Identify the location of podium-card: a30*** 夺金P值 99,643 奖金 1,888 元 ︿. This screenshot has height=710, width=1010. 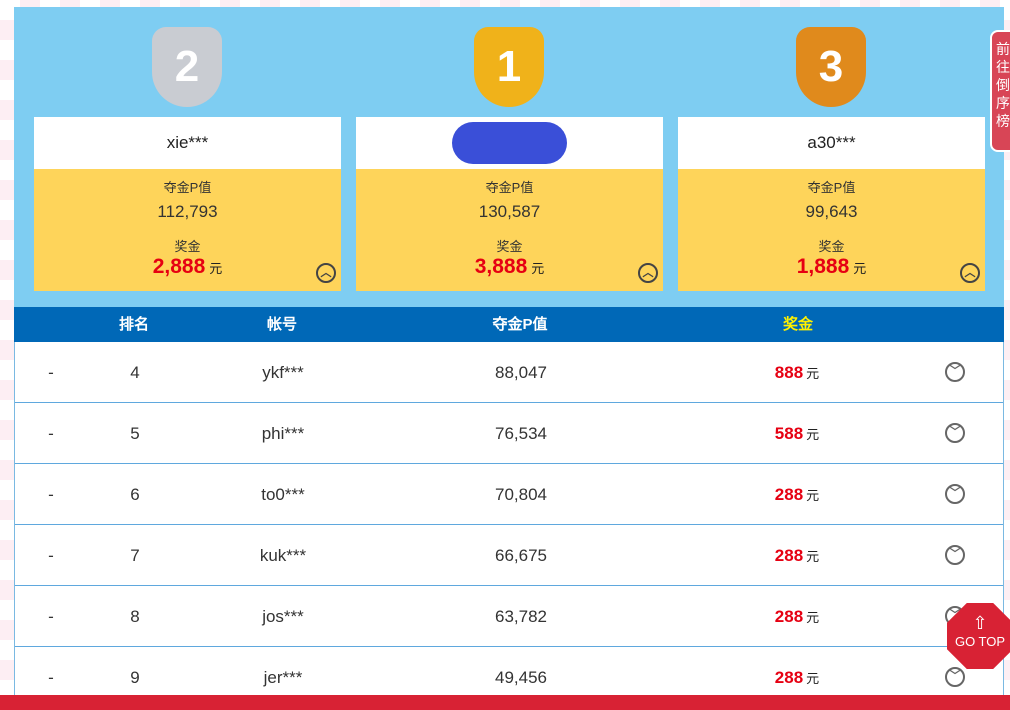
(831, 204).